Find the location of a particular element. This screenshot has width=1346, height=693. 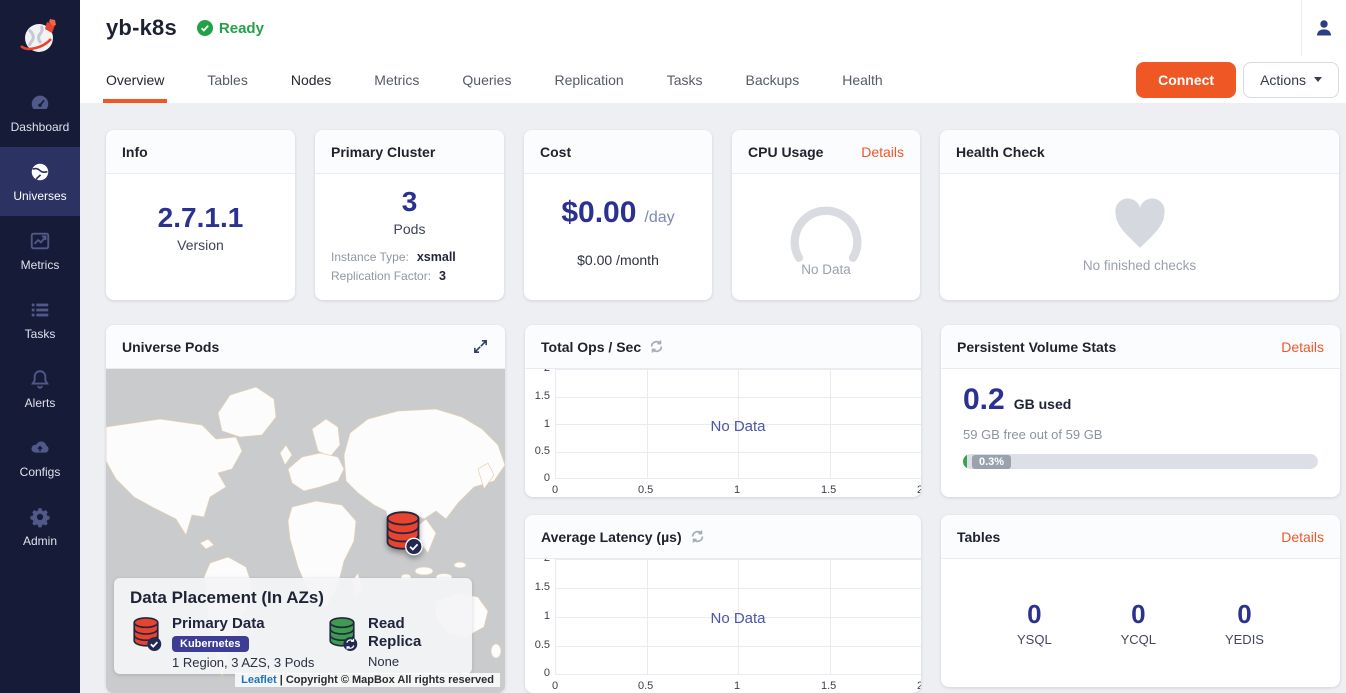

read-replica-entry: Read Replica None is located at coordinates (391, 642).